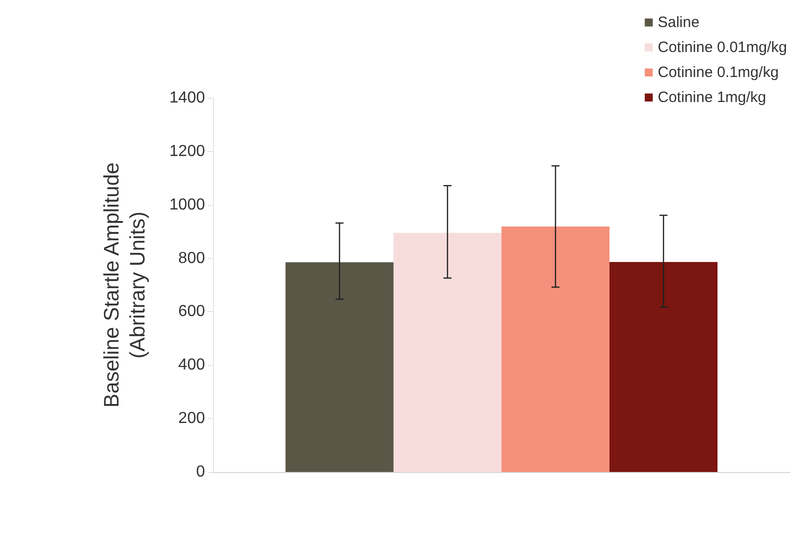 The height and width of the screenshot is (537, 808). Describe the element at coordinates (187, 98) in the screenshot. I see `y-tick-label: 1400` at that location.